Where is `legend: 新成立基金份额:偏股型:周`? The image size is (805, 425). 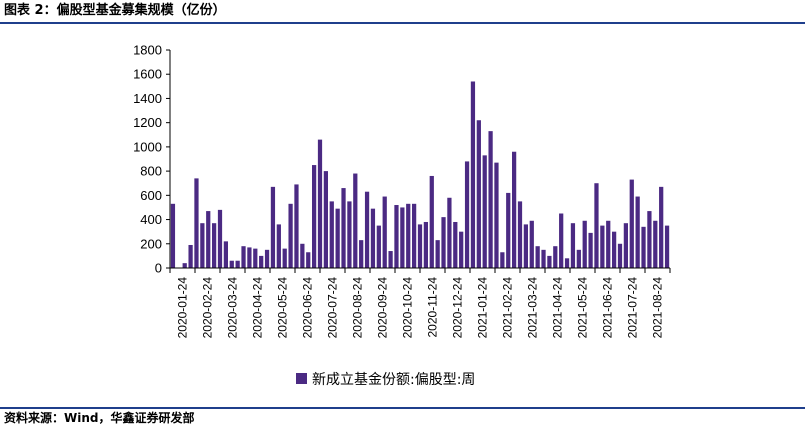
legend: 新成立基金份额:偏股型:周 is located at coordinates (385, 379).